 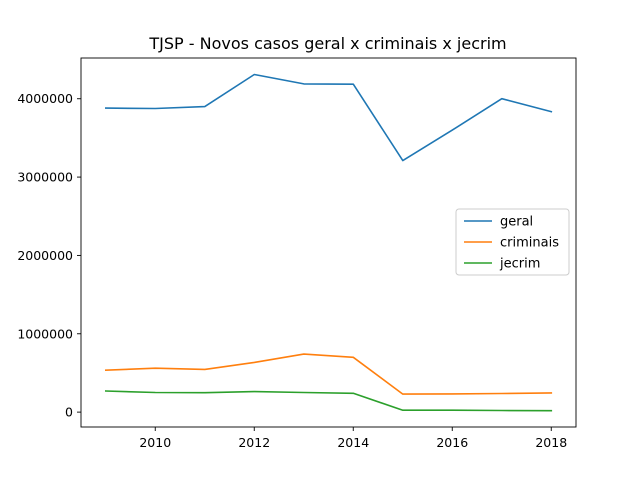 I want to click on legend-label-jecrim: jecrim, so click(x=519, y=264).